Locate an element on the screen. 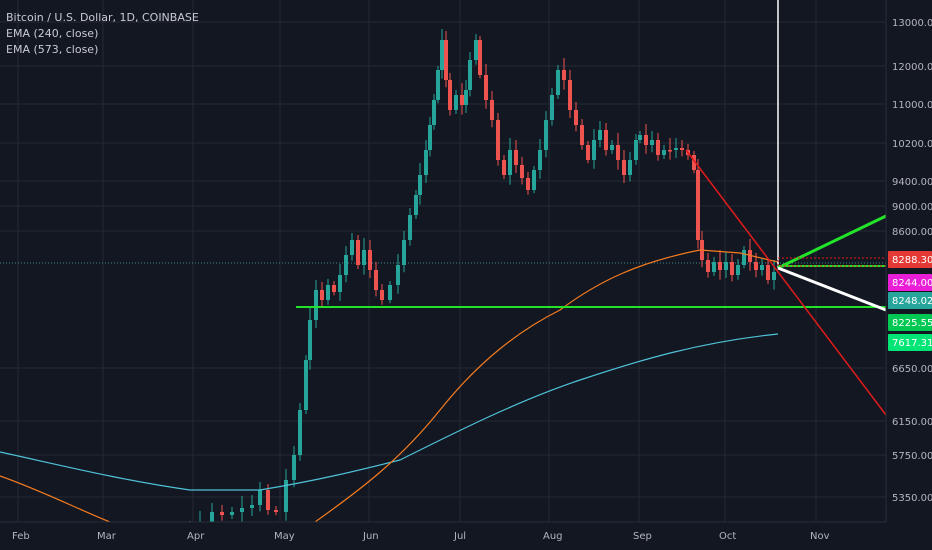  bear-projection is located at coordinates (832, 289).